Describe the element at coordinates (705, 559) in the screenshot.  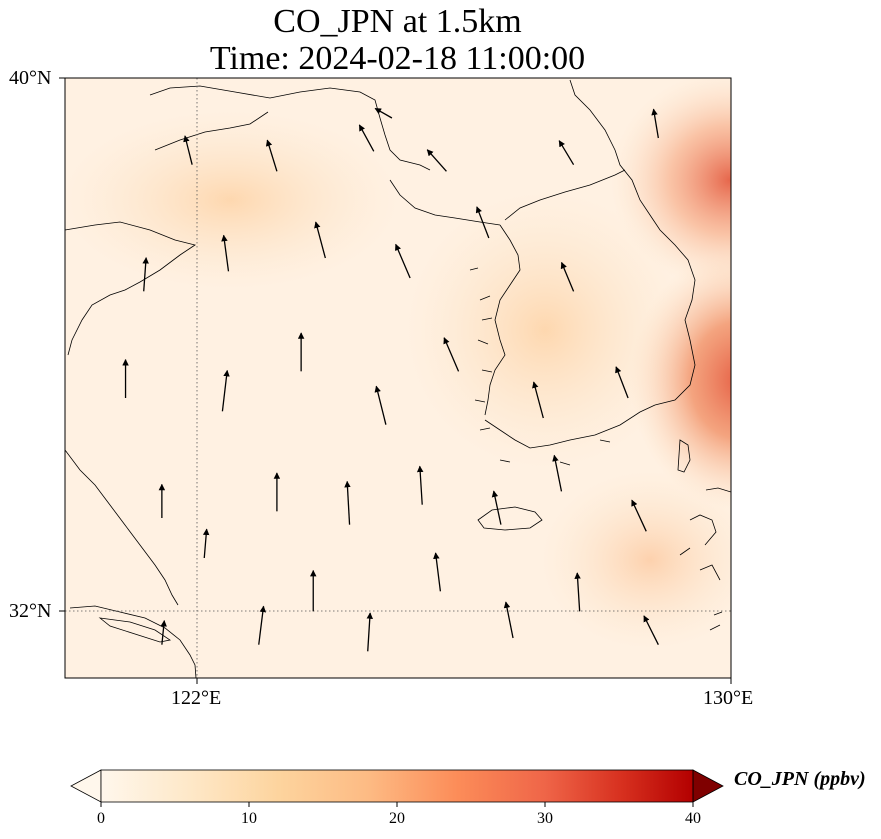
I see `coastline-kyushu` at that location.